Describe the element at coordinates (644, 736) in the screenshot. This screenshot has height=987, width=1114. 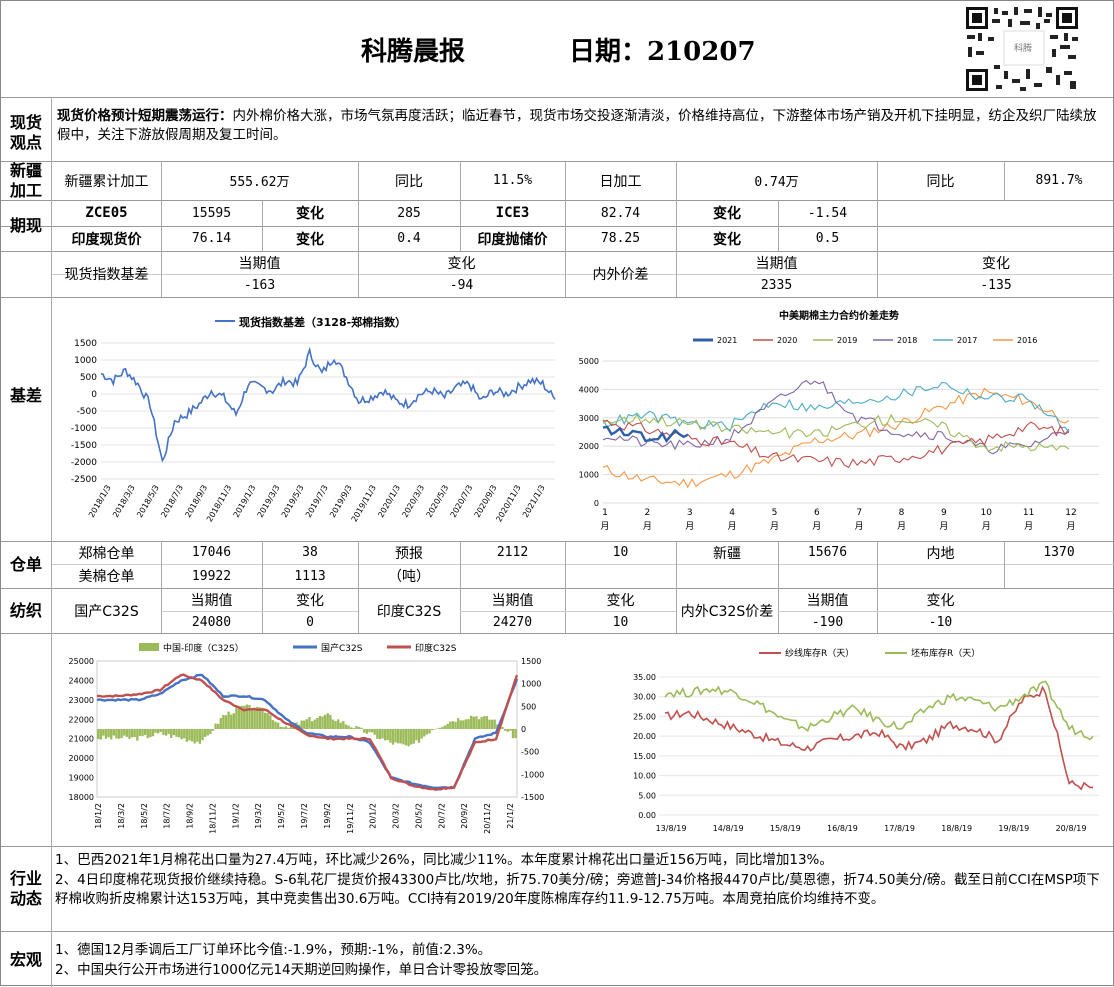
I see `y-tick-label: 20.00` at that location.